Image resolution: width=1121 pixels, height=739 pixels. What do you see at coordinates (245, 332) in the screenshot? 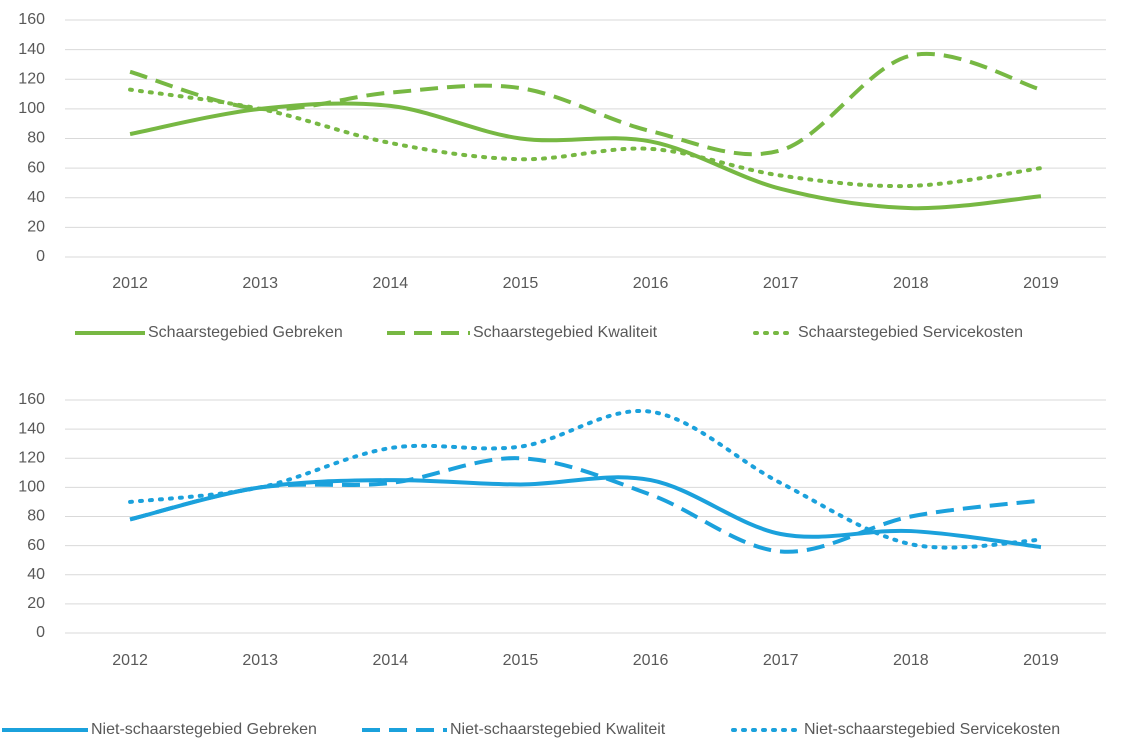
I see `legend-label: Schaarstegebied Gebreken` at bounding box center [245, 332].